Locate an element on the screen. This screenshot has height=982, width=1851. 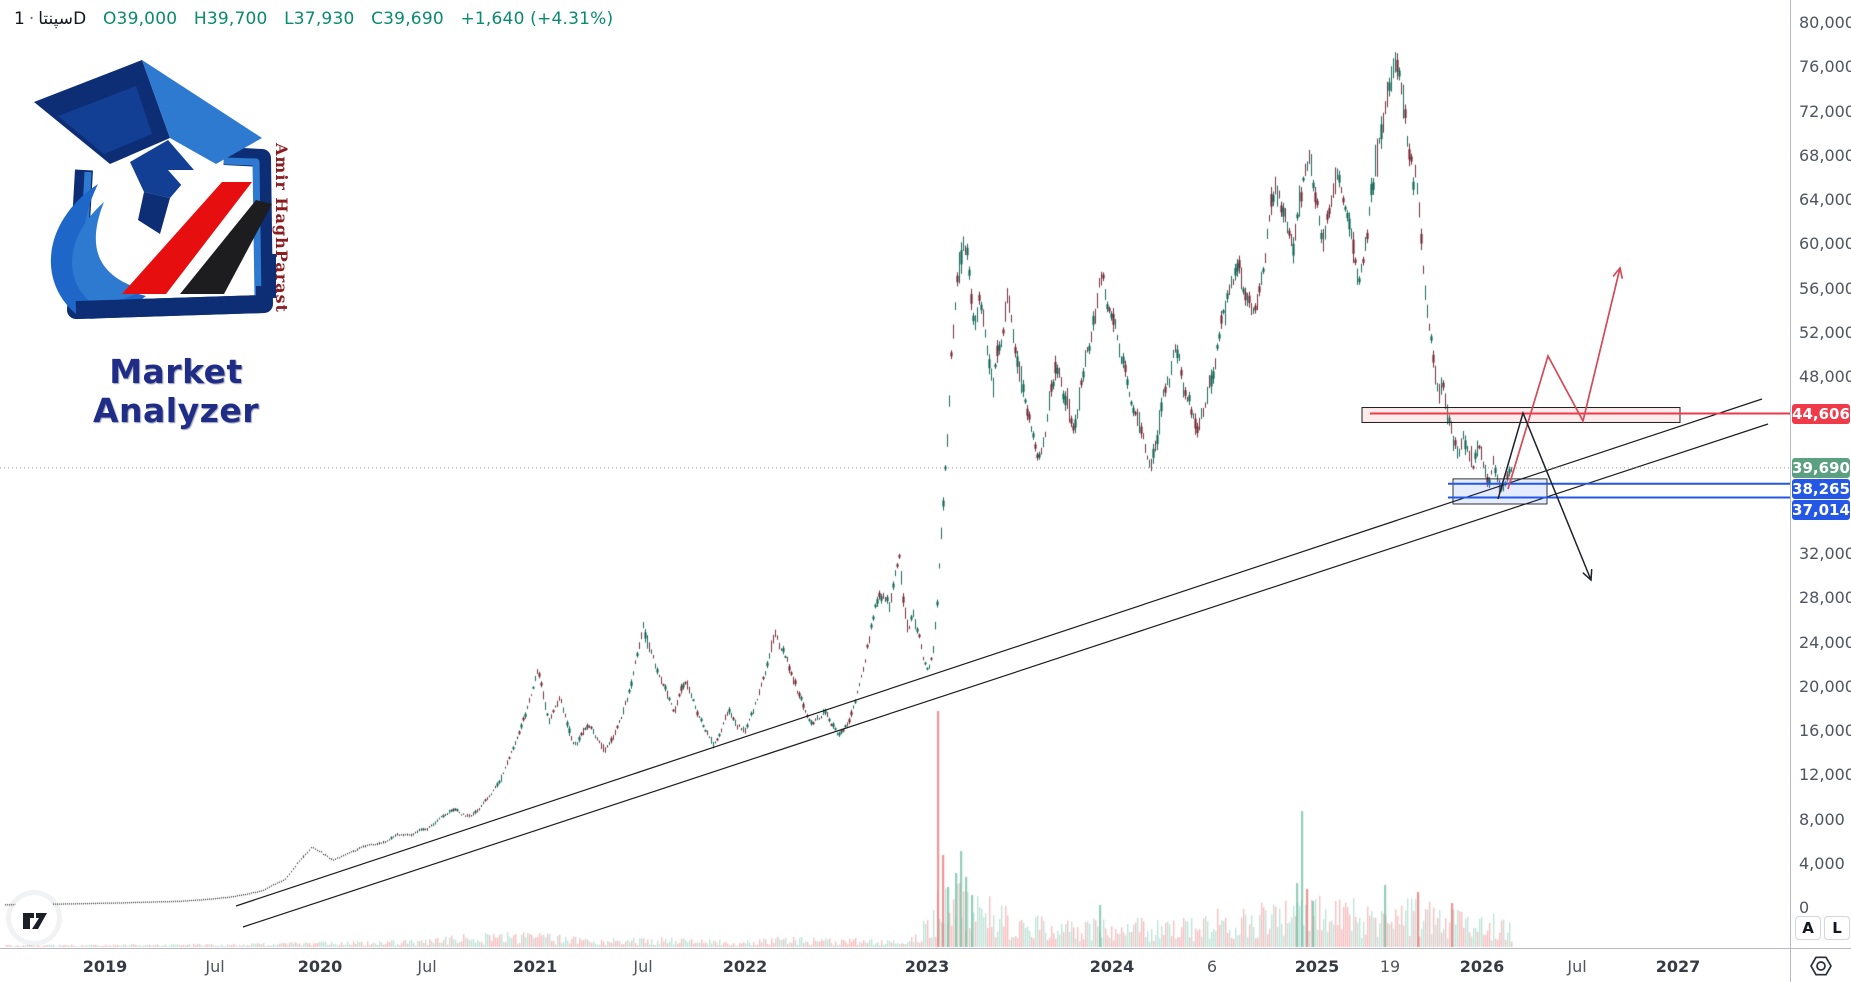
price-tick-label: 4,000 is located at coordinates (1822, 863).